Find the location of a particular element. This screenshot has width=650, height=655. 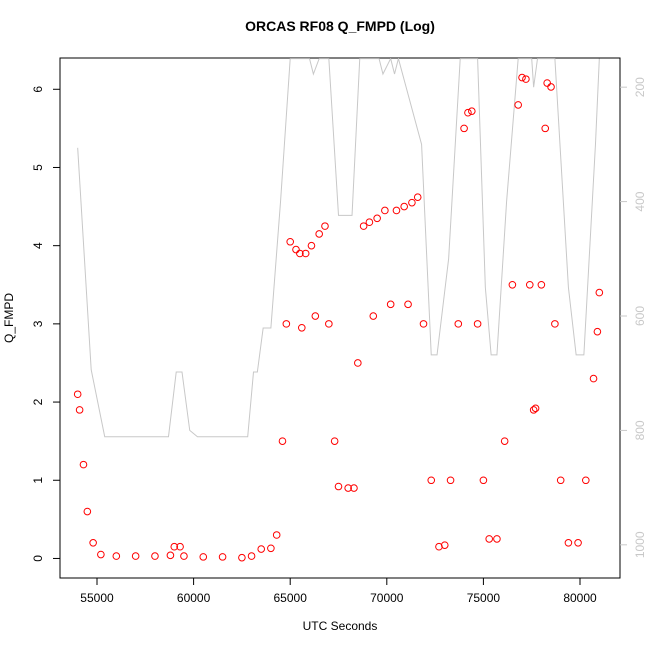

y-tick-label: 3 is located at coordinates (38, 323).